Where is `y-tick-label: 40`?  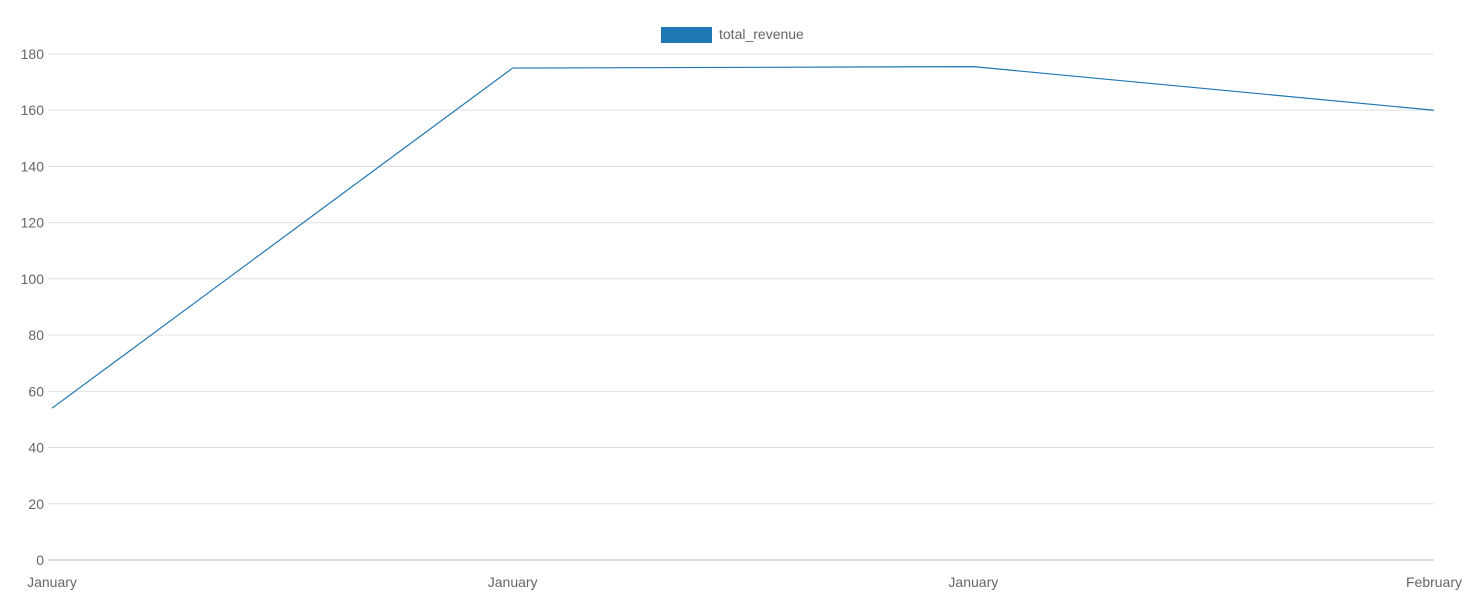
y-tick-label: 40 is located at coordinates (36, 448).